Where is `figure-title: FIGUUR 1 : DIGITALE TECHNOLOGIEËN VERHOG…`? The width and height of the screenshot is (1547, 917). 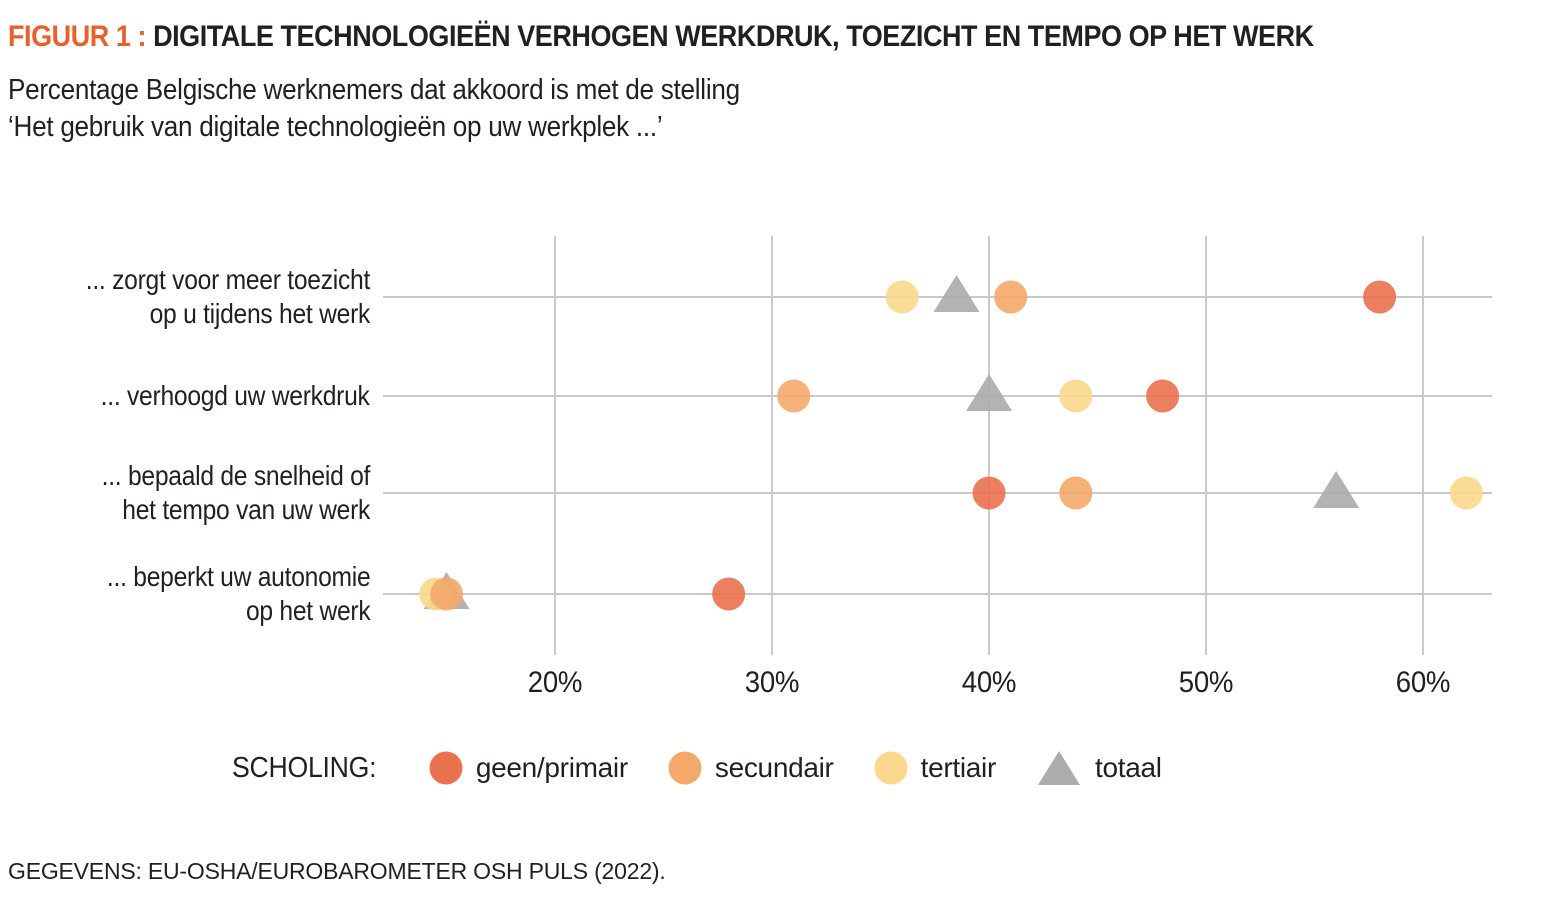
figure-title: FIGUUR 1 : DIGITALE TECHNOLOGIEËN VERHOG… is located at coordinates (733, 37).